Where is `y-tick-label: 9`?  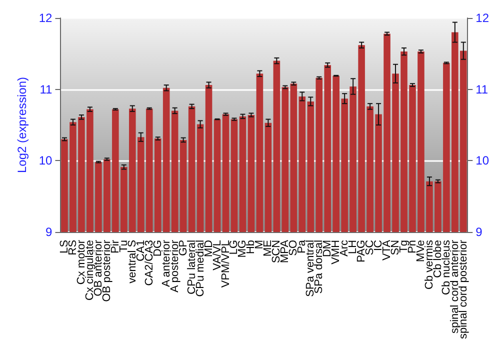
y-tick-label: 9 is located at coordinates (49, 231).